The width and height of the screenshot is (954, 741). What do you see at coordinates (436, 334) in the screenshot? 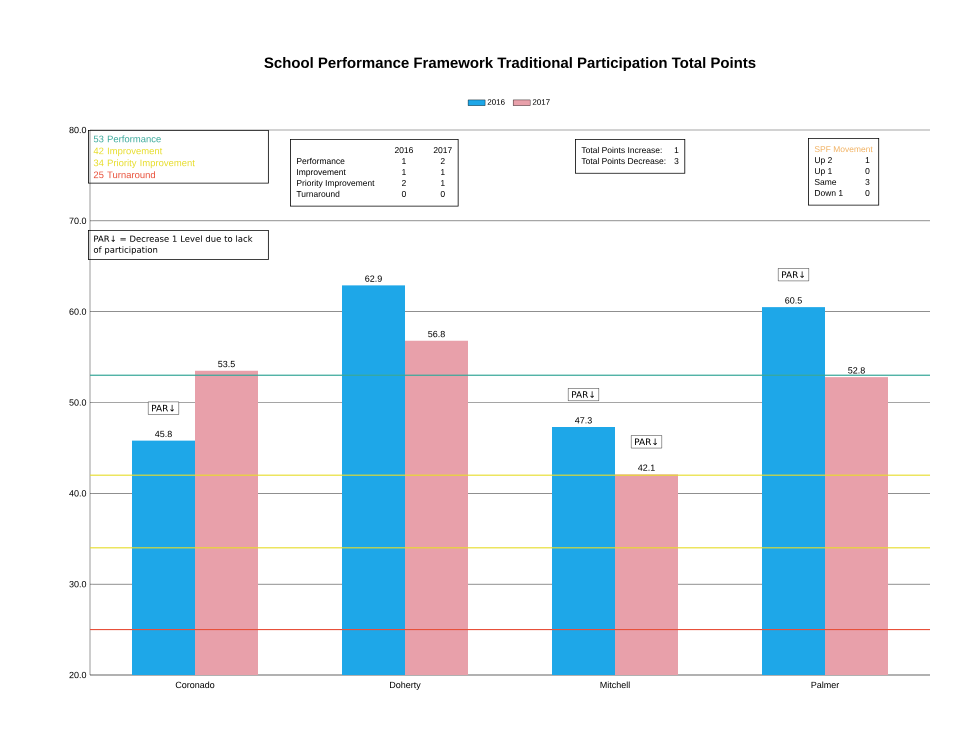
I see `data-label: 56.8` at bounding box center [436, 334].